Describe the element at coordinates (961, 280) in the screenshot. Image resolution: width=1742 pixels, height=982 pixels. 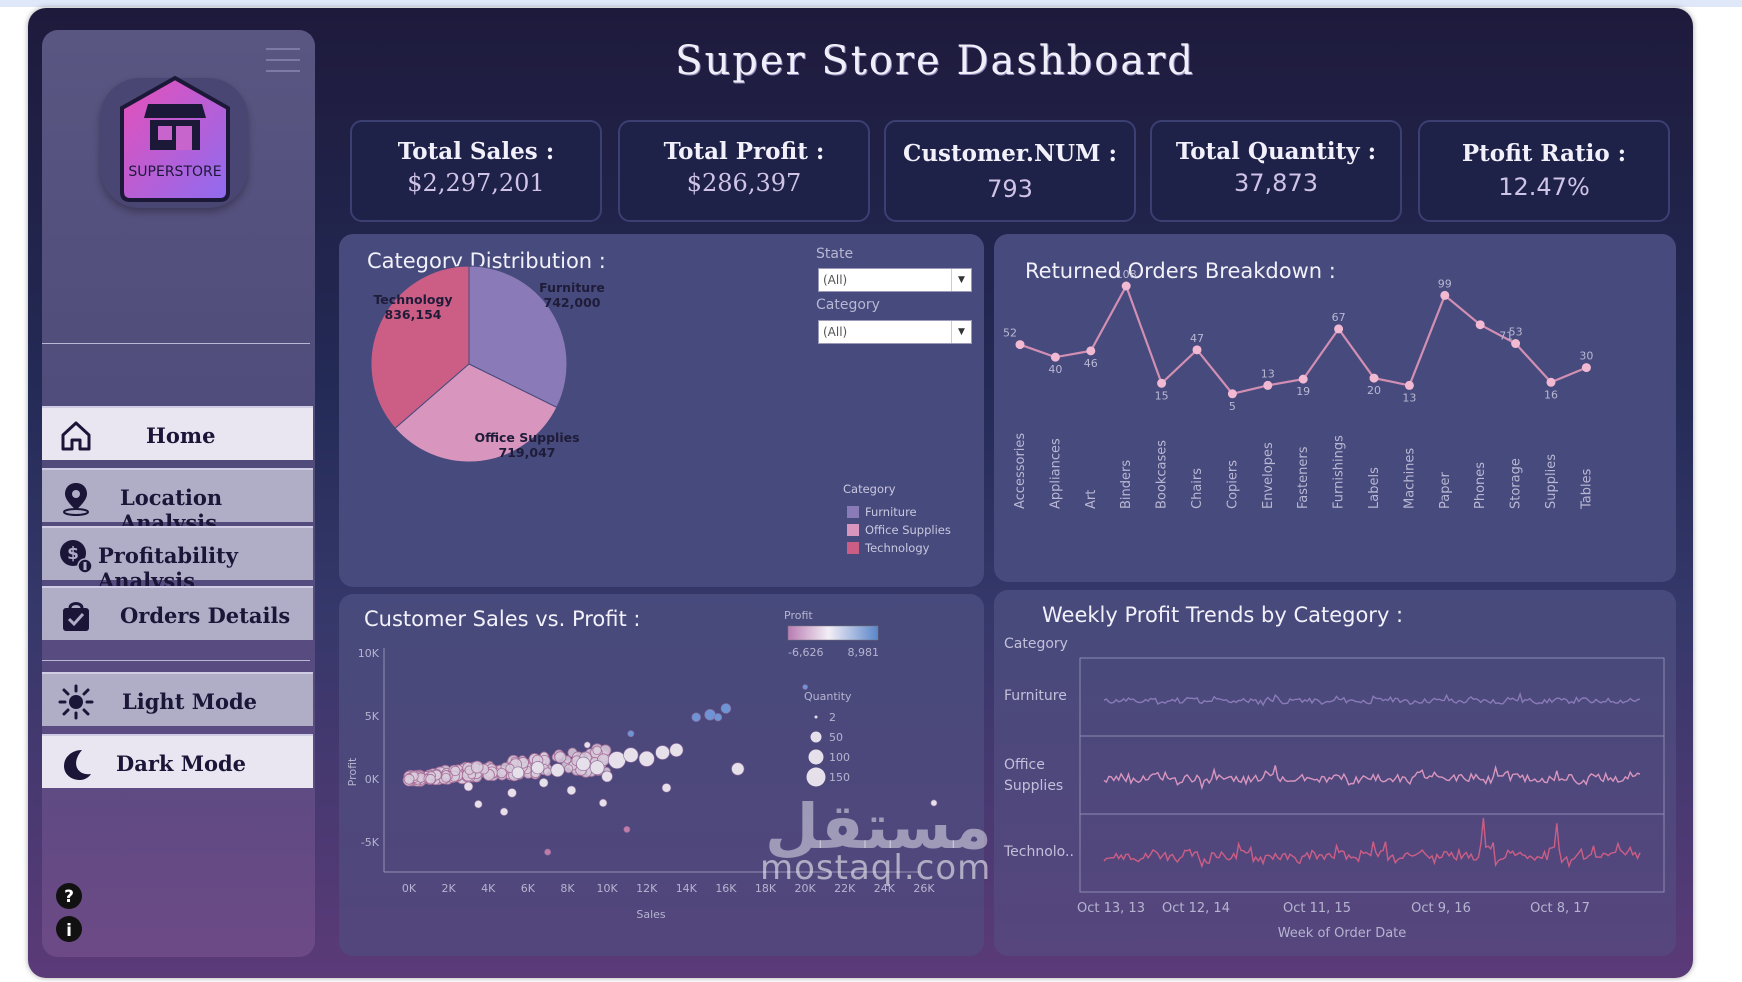
I see `chevron-down-icon: ▼` at that location.